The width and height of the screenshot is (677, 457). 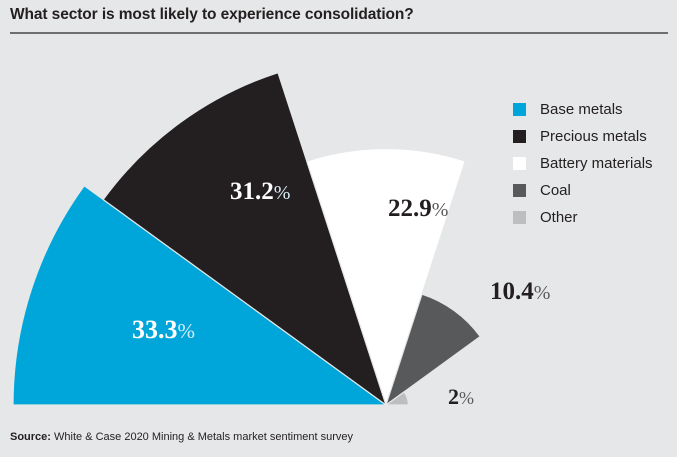 I want to click on legend-item-precious-metals: Precious metals, so click(x=583, y=136).